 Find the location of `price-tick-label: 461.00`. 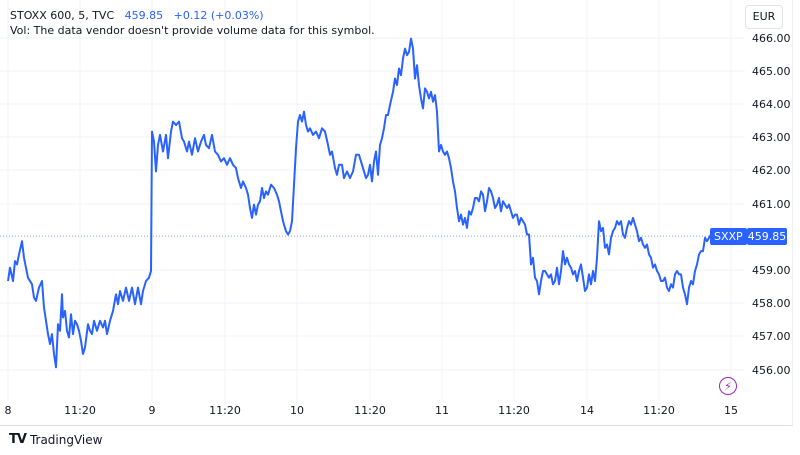

price-tick-label: 461.00 is located at coordinates (771, 204).